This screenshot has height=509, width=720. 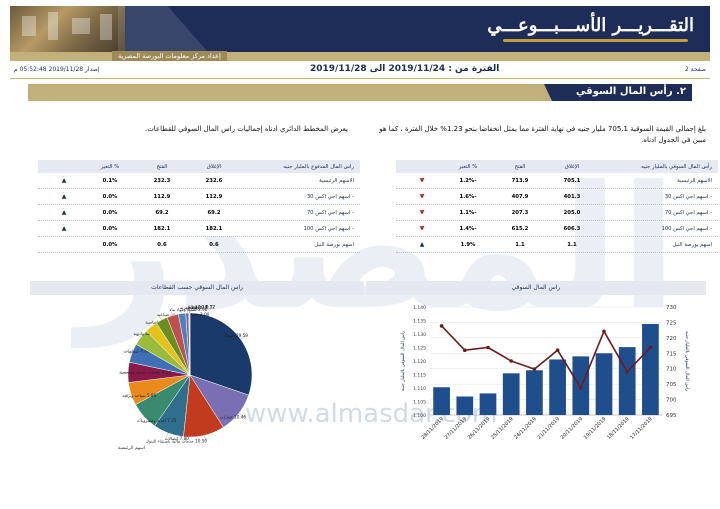 I want to click on open-value: 0.6, so click(x=162, y=244).